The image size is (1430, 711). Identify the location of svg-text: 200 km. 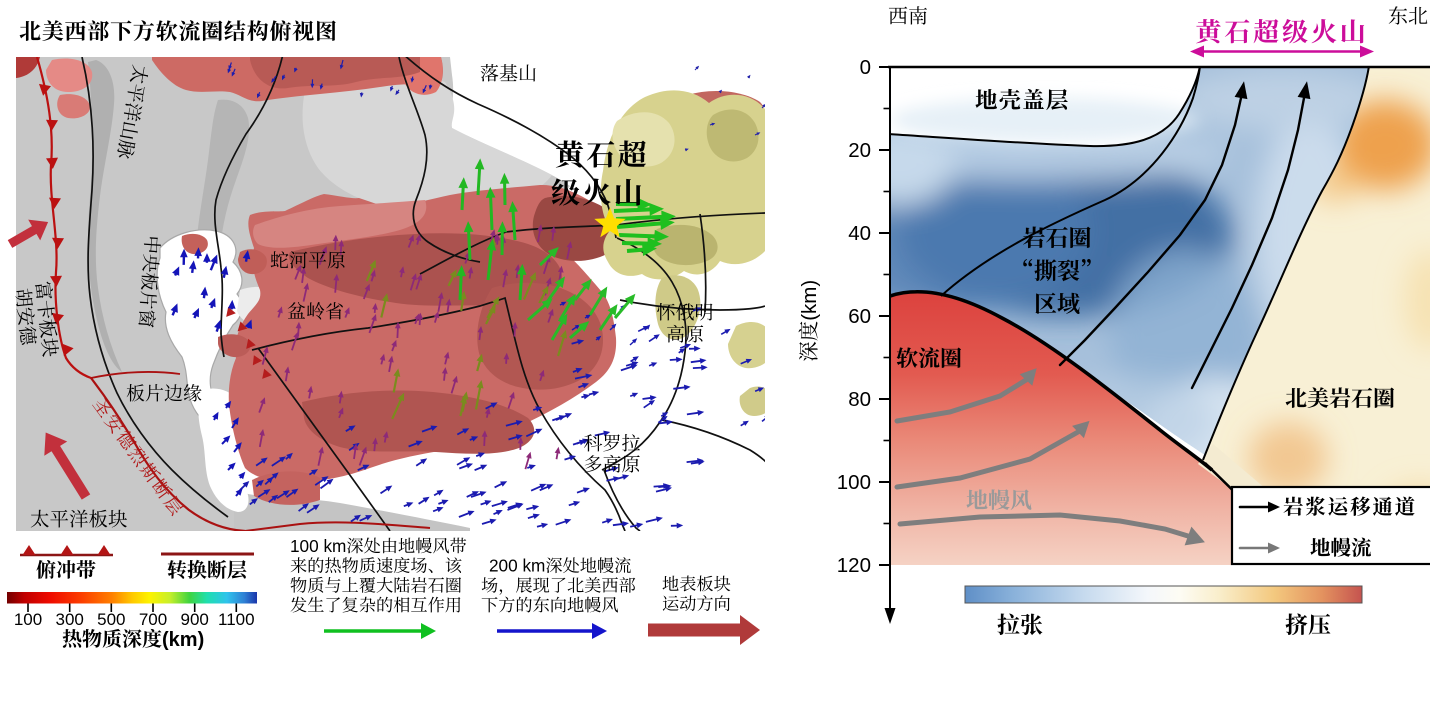
(517, 566).